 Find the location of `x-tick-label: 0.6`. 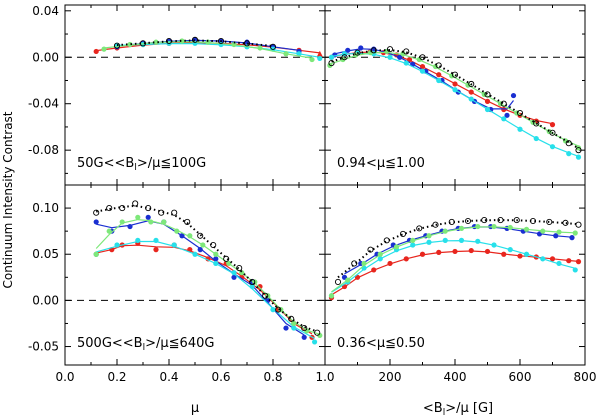

x-tick-label: 0.6 is located at coordinates (220, 377).